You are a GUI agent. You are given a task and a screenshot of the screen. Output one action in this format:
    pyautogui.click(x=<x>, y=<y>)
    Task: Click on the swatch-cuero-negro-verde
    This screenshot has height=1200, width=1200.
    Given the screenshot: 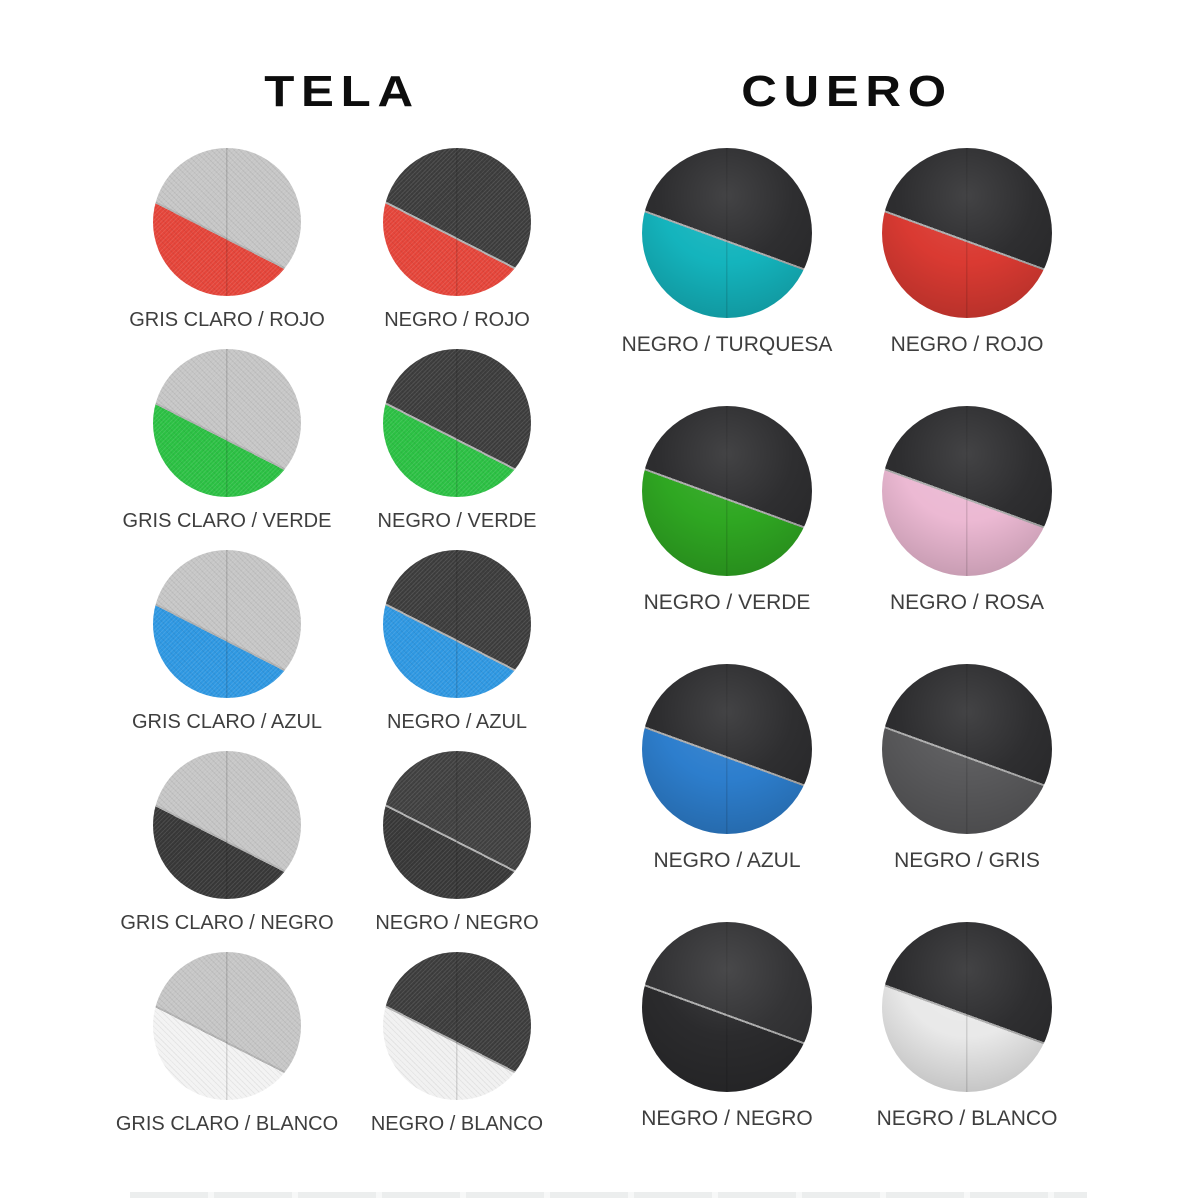 What is the action you would take?
    pyautogui.click(x=727, y=491)
    